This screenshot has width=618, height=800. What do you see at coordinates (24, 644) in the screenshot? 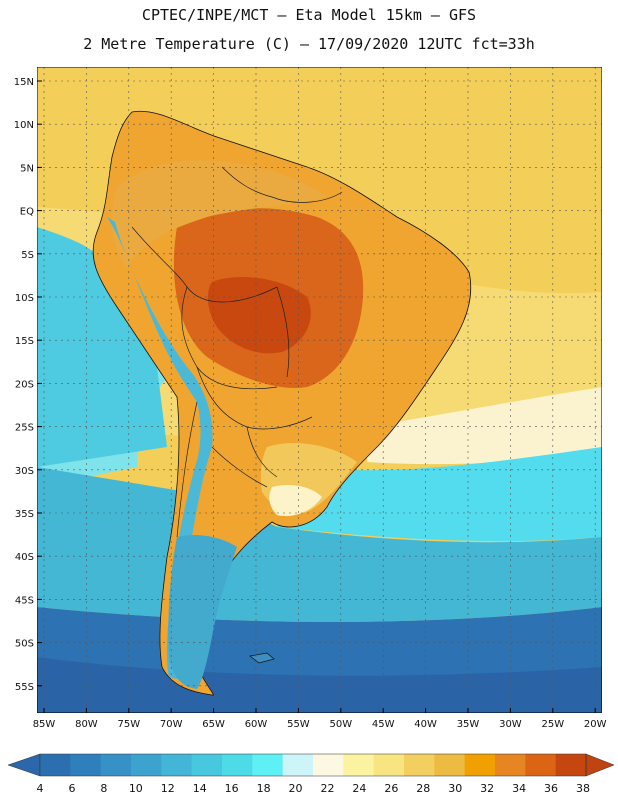
I see `lat-label: 50S` at bounding box center [24, 644].